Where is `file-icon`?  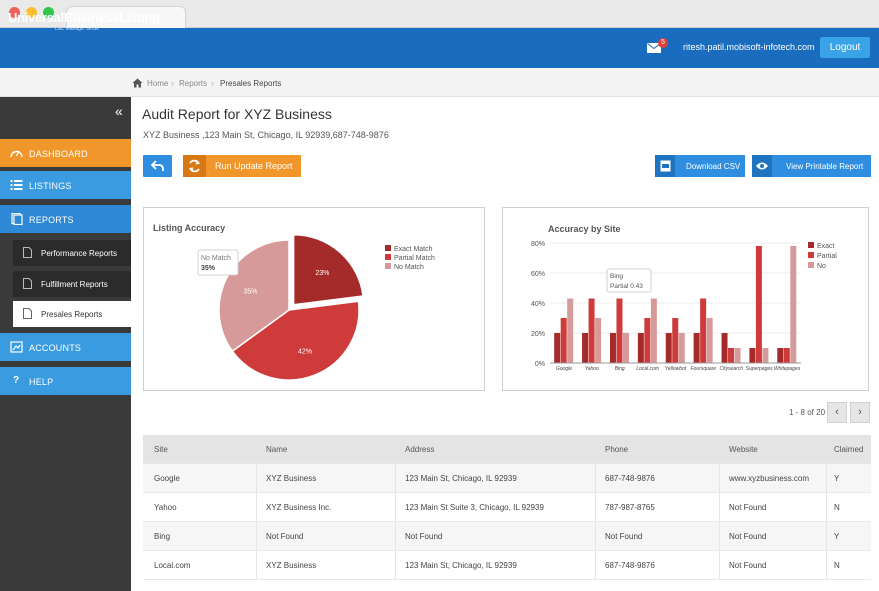 file-icon is located at coordinates (27, 283).